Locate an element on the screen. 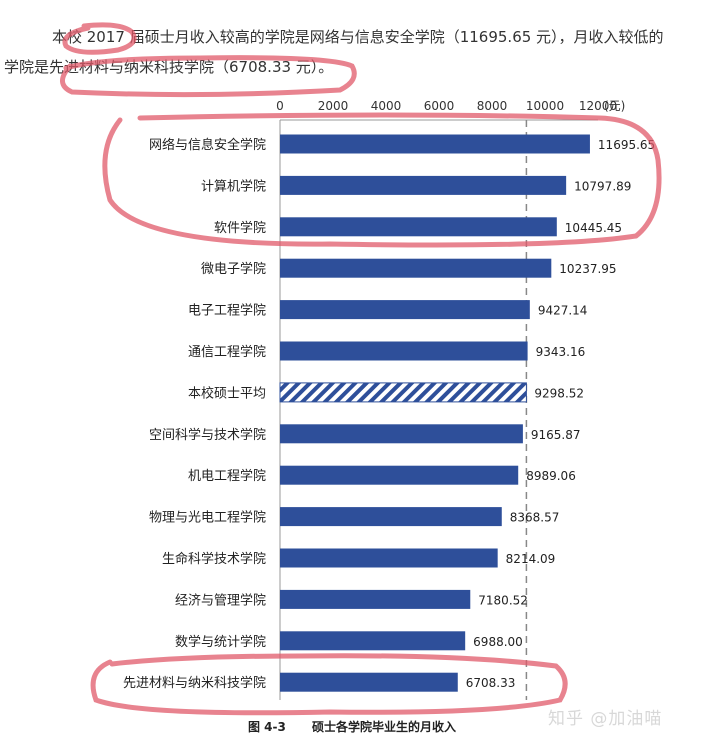 The image size is (720, 749). category-label: 计算机学院 is located at coordinates (233, 186).